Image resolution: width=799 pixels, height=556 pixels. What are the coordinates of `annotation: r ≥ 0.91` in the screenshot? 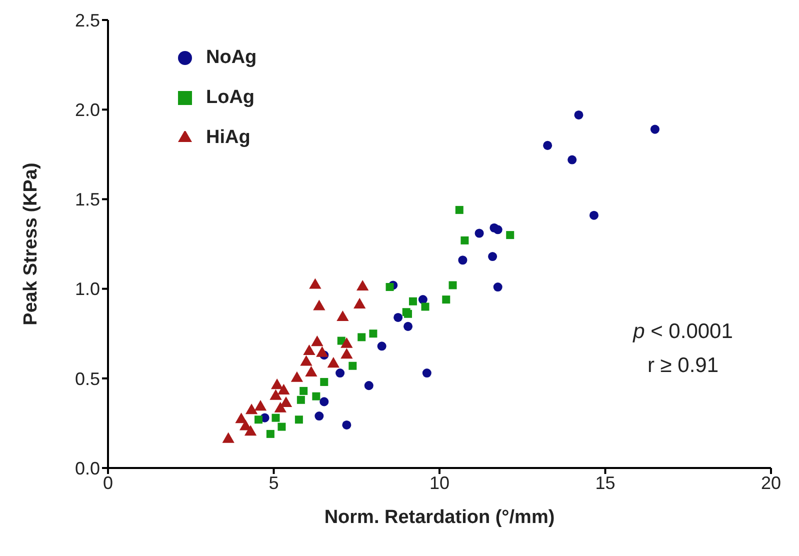 It's located at (683, 366).